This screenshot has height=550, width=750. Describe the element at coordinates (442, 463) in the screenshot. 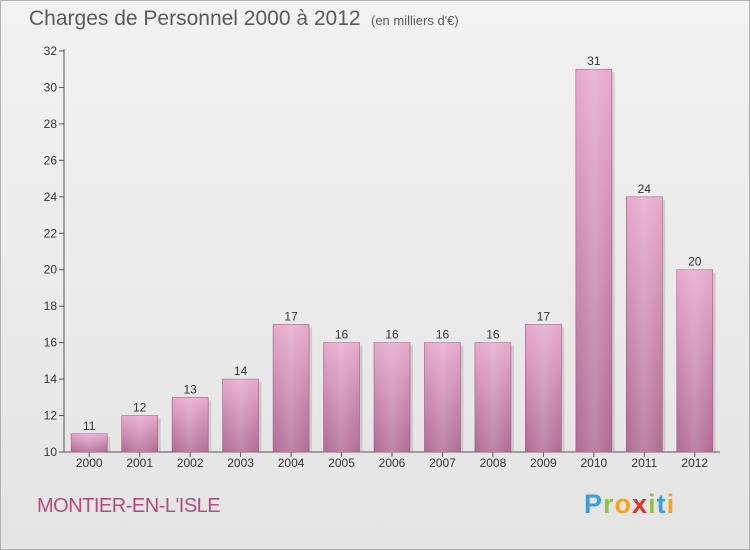

I see `x-tick-label: 2007` at that location.